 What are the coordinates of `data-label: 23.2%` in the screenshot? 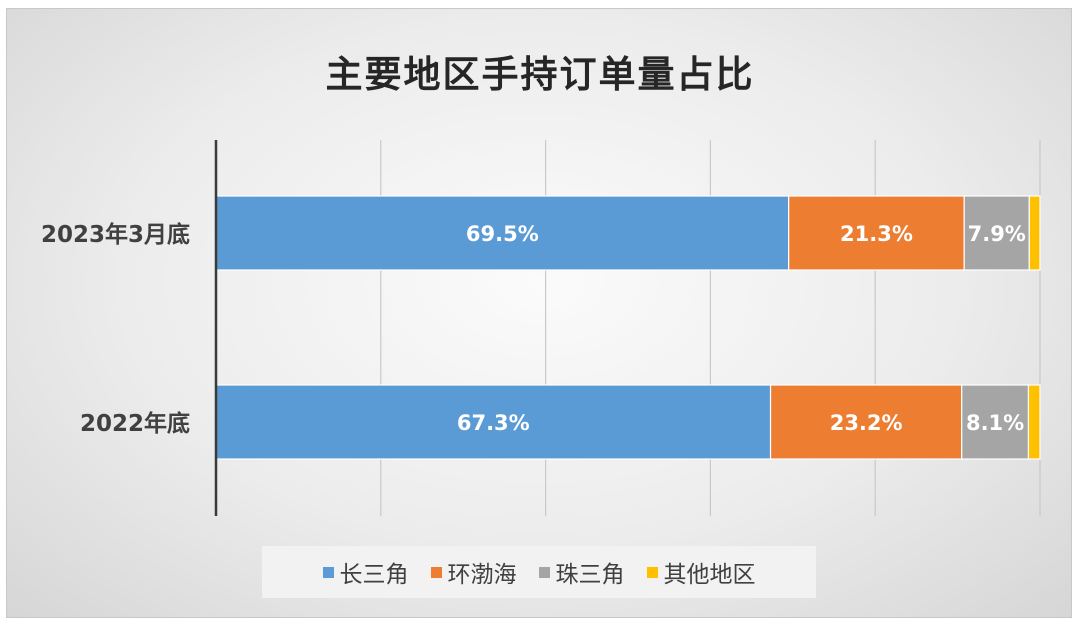 It's located at (866, 423).